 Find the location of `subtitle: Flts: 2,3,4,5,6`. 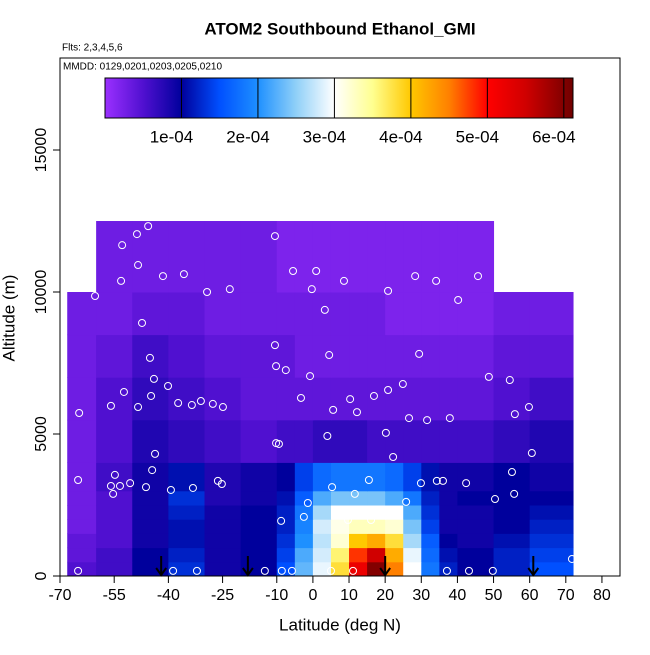

subtitle: Flts: 2,3,4,5,6 is located at coordinates (92, 48).